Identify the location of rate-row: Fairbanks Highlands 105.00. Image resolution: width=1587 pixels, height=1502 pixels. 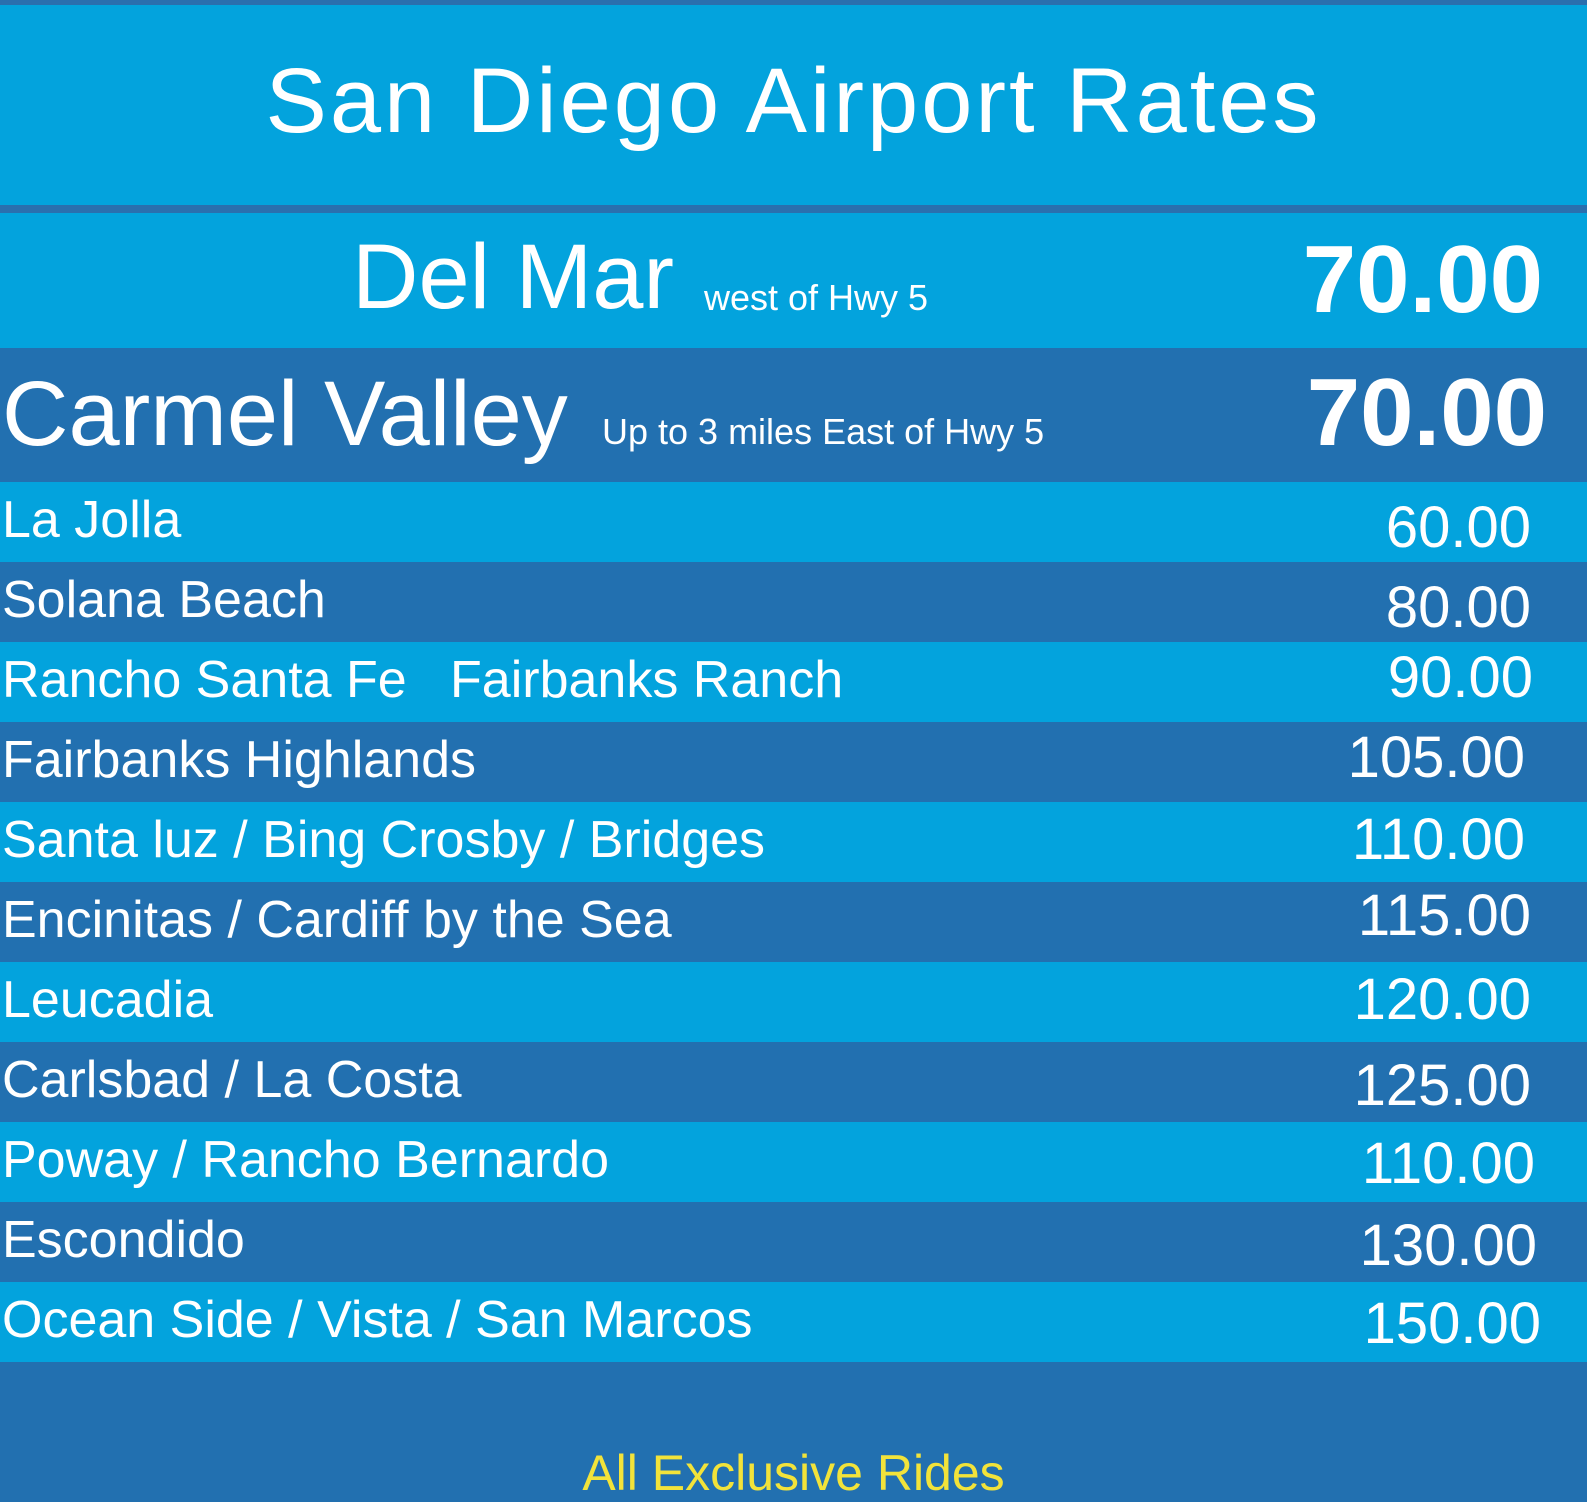
(793, 762).